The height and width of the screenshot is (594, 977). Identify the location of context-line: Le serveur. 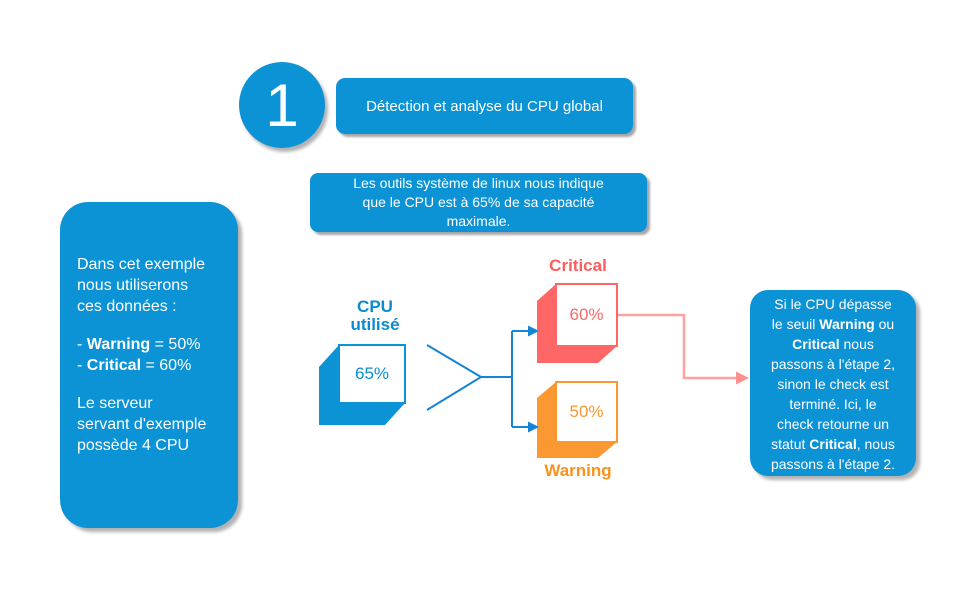
(115, 403).